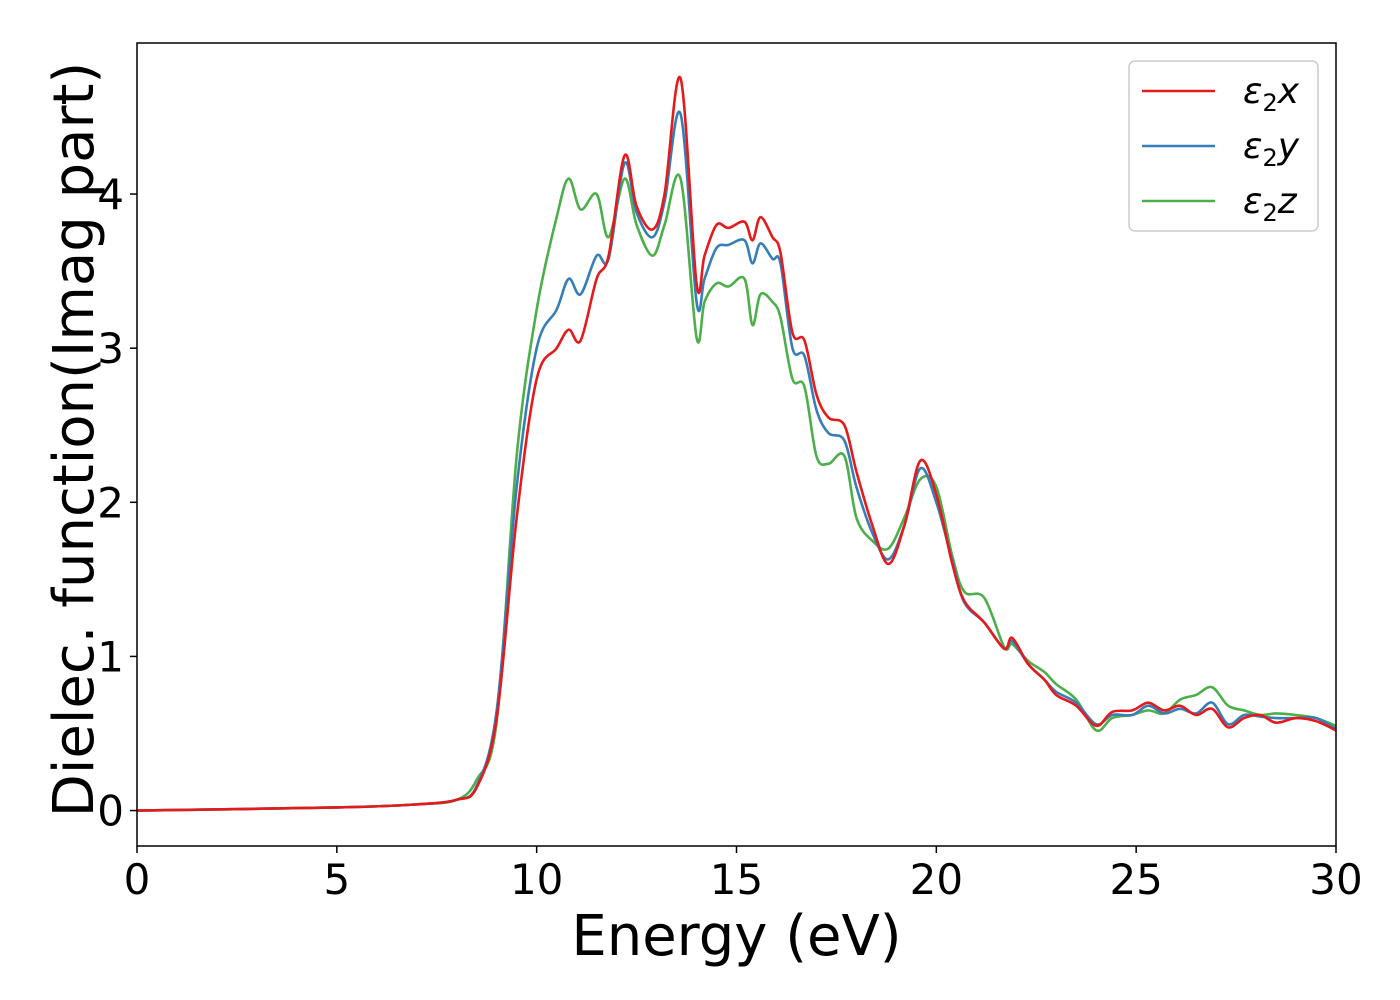 The image size is (1400, 1000). What do you see at coordinates (110, 811) in the screenshot?
I see `y-tick-label-0: 0` at bounding box center [110, 811].